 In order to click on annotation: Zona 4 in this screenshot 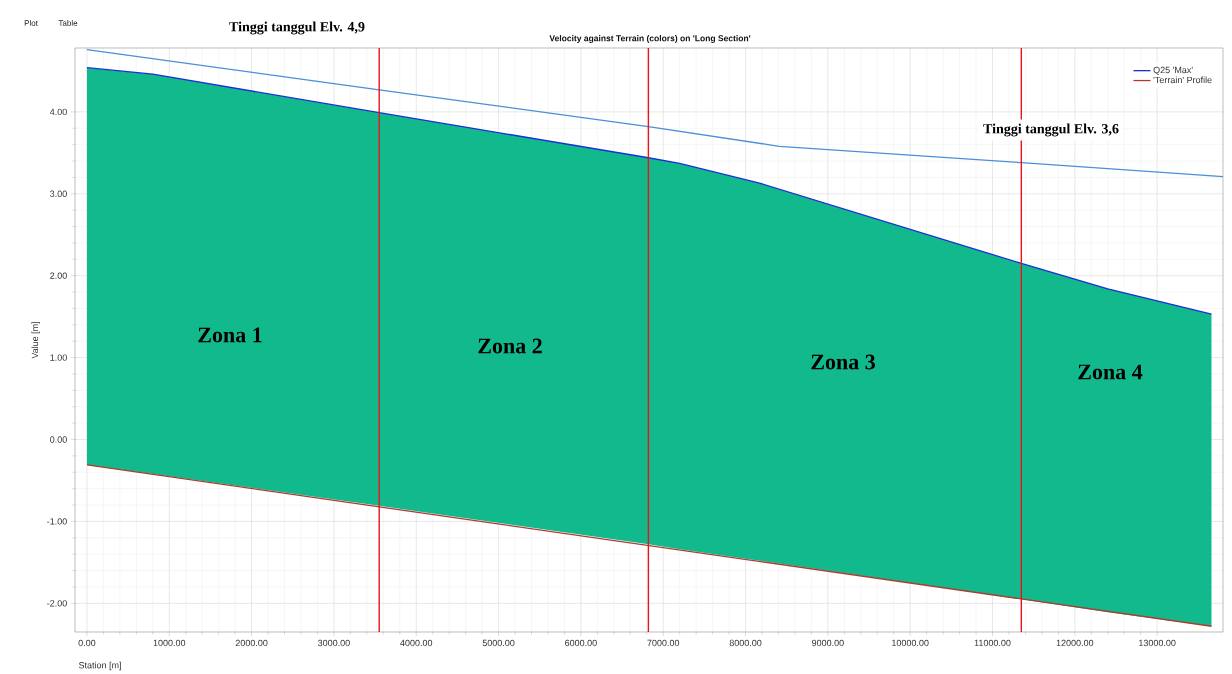, I will do `click(1110, 372)`.